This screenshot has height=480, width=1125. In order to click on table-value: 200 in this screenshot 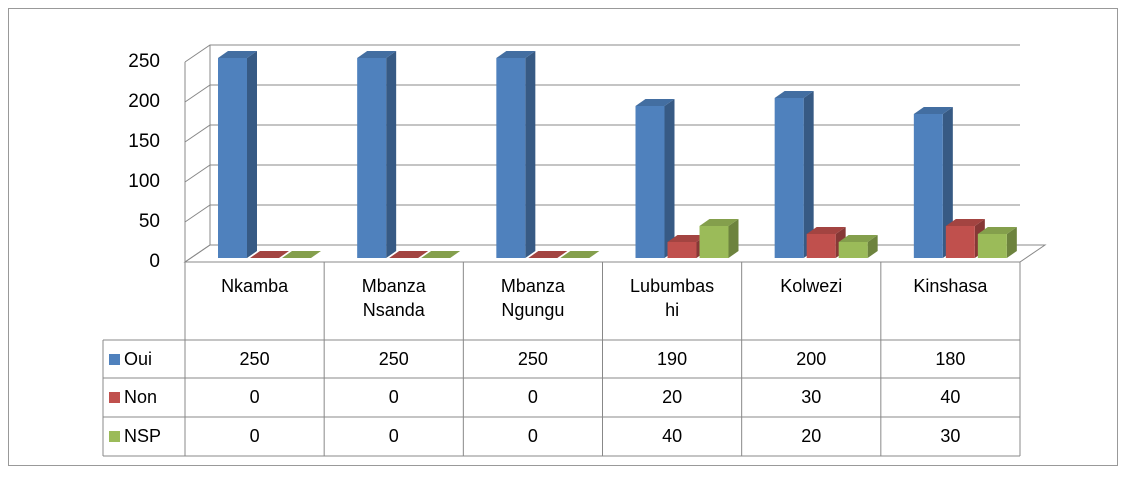, I will do `click(811, 358)`.